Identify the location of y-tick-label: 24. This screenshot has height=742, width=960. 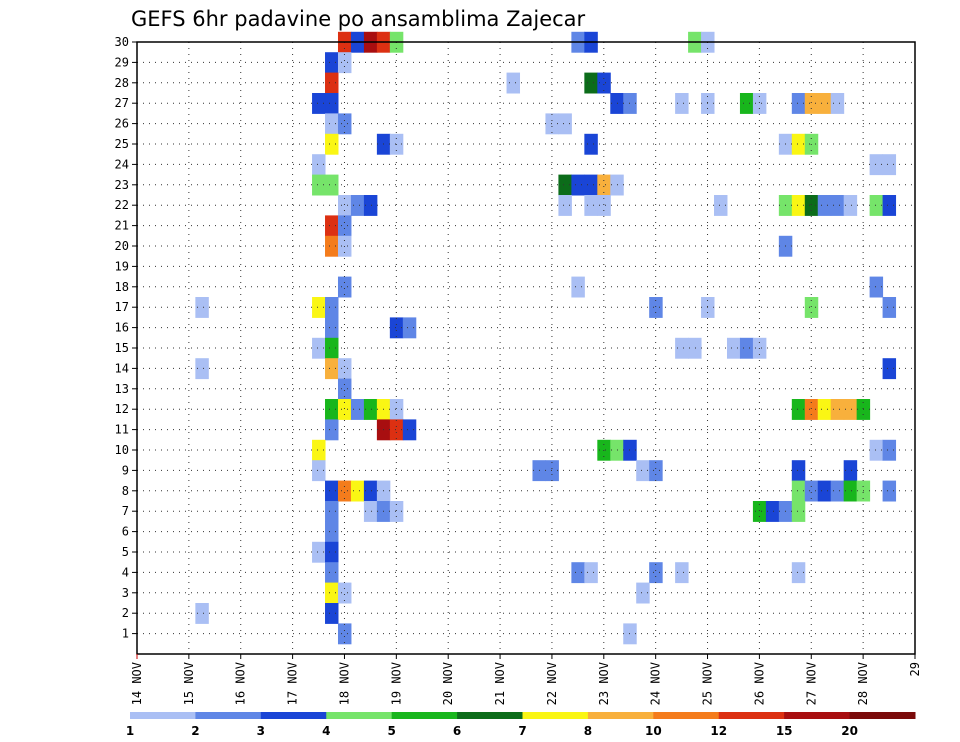
(122, 164).